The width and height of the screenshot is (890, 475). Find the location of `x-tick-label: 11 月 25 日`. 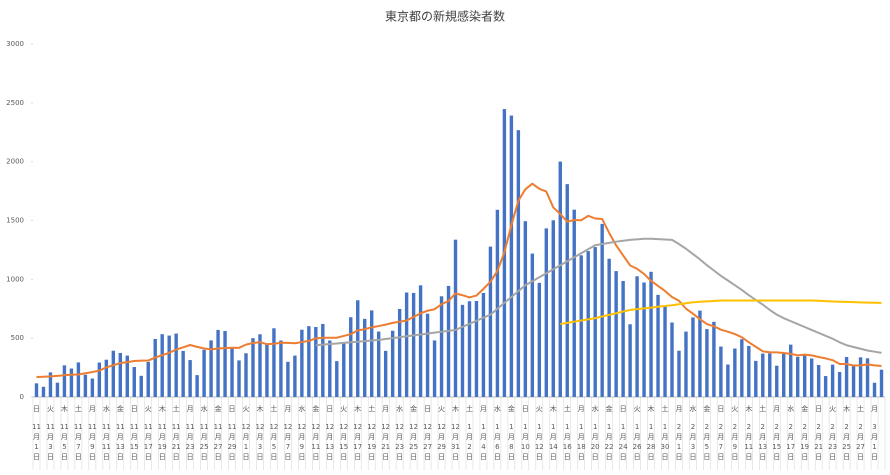

x-tick-label: 11 月 25 日 is located at coordinates (204, 442).